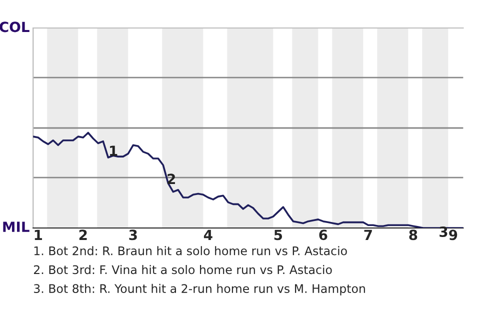  I want to click on text: MIL, so click(16, 227).